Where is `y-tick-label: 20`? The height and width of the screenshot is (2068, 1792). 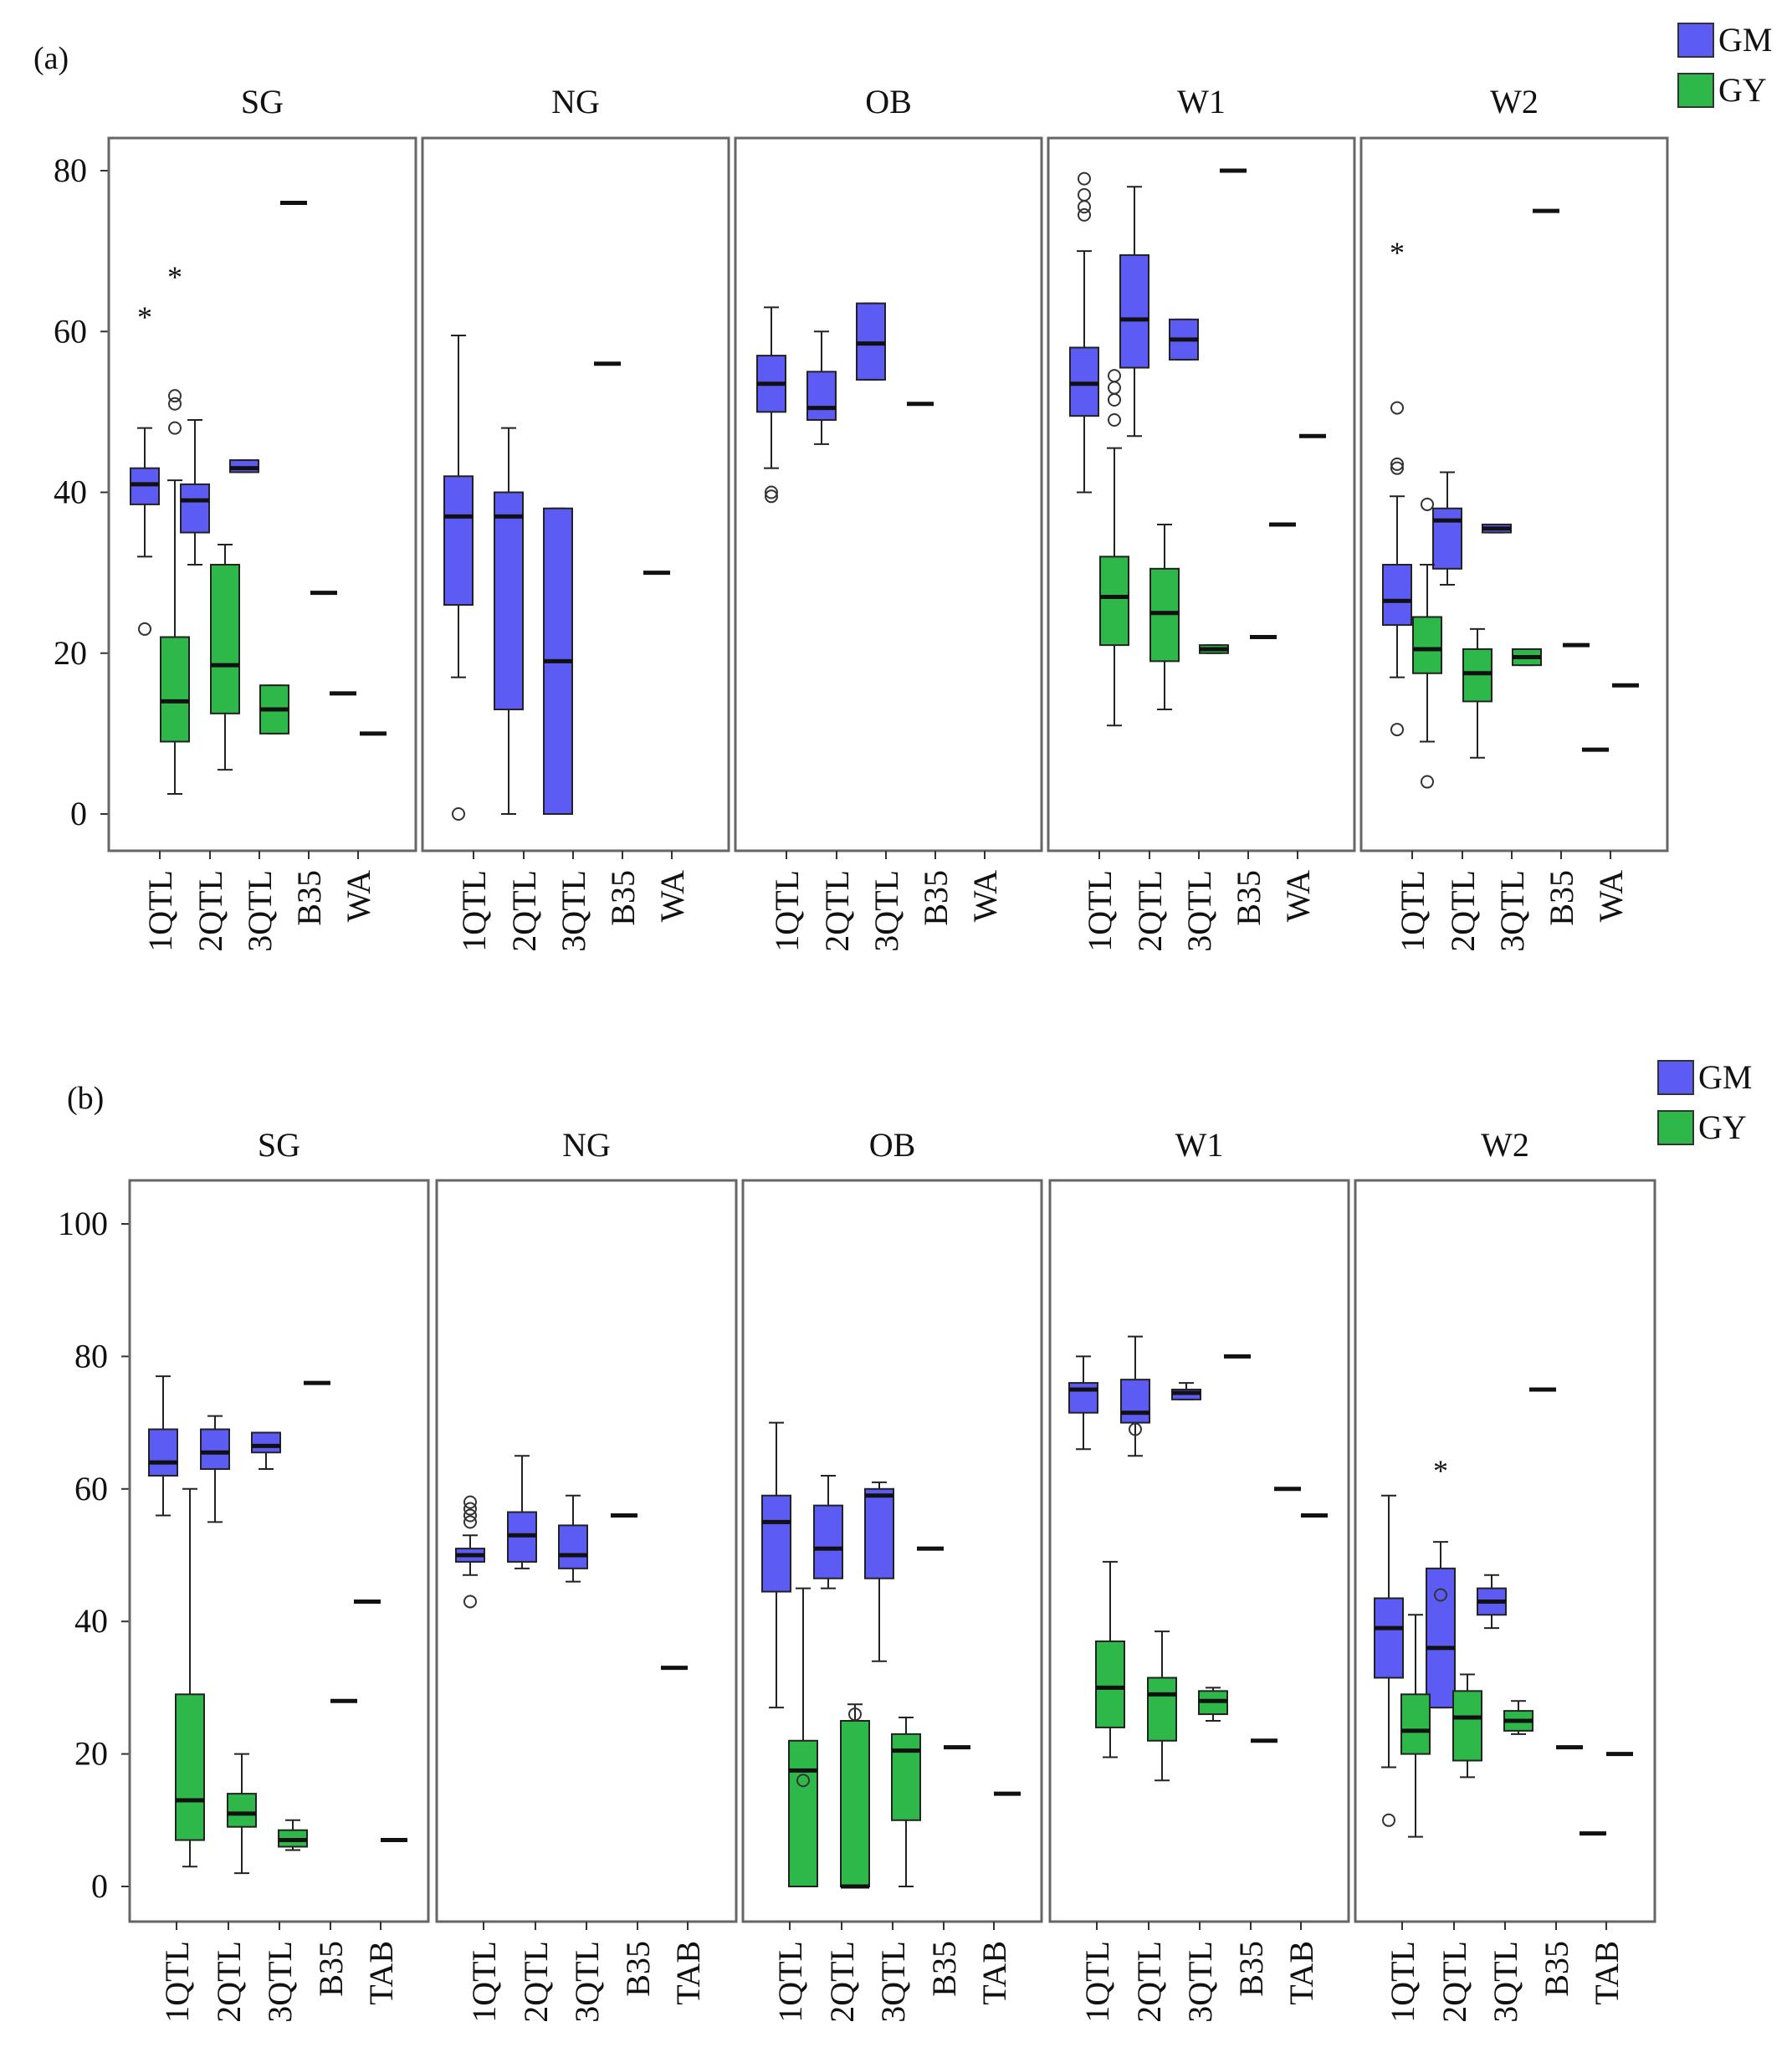
y-tick-label: 20 is located at coordinates (70, 653).